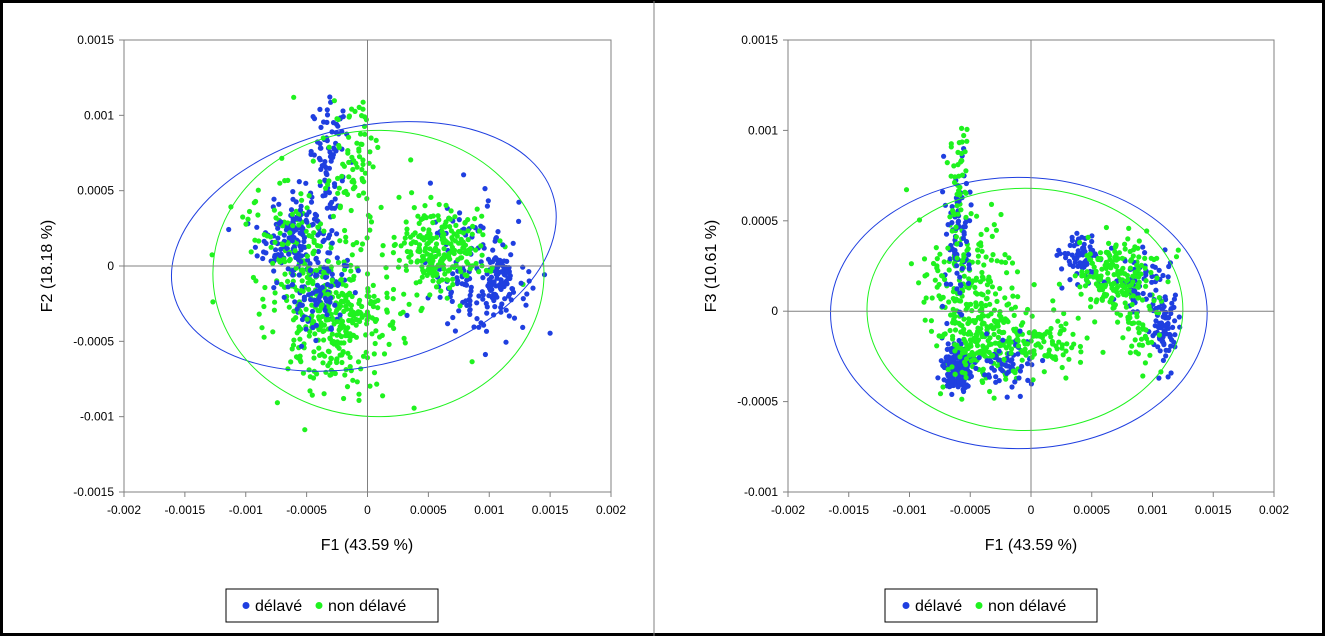 The image size is (1325, 636). What do you see at coordinates (278, 606) in the screenshot?
I see `legend-label-delave: délavé` at bounding box center [278, 606].